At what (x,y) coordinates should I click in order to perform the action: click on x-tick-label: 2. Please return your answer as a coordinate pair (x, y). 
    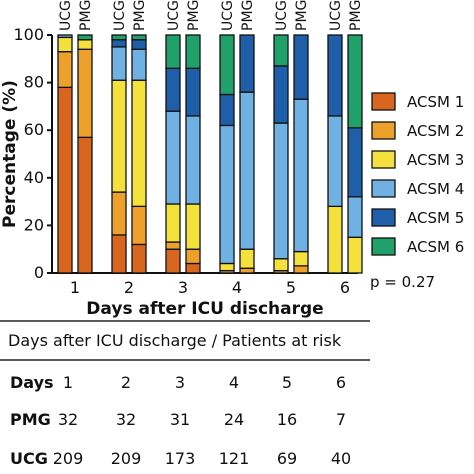
    Looking at the image, I should click on (129, 287).